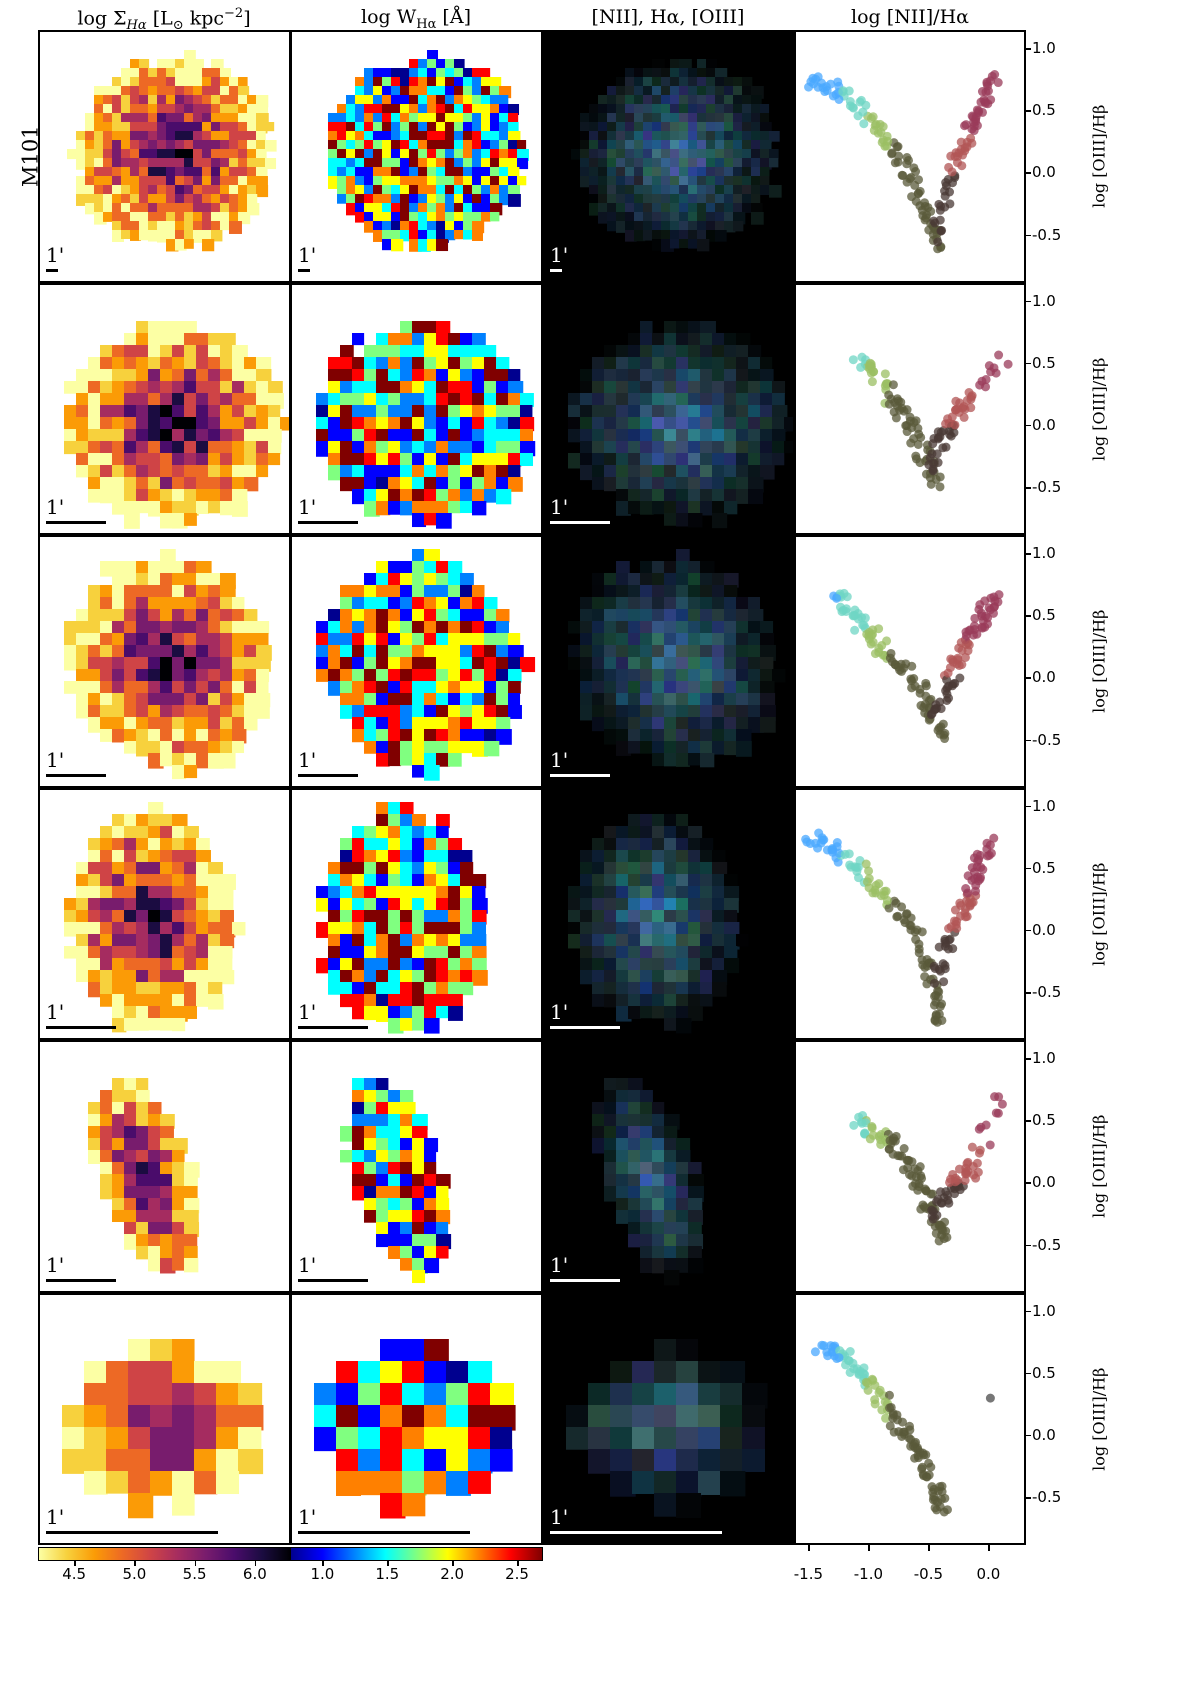  What do you see at coordinates (668, 913) in the screenshot?
I see `rgb-map-ngc5204: 1'` at bounding box center [668, 913].